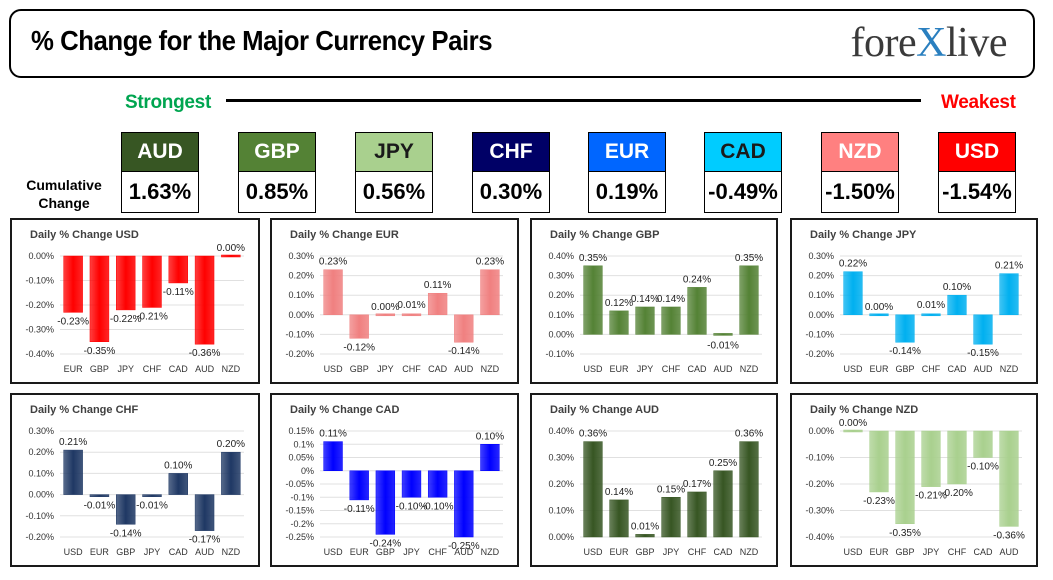 The height and width of the screenshot is (580, 1053). I want to click on data-label: 0.22%, so click(853, 264).